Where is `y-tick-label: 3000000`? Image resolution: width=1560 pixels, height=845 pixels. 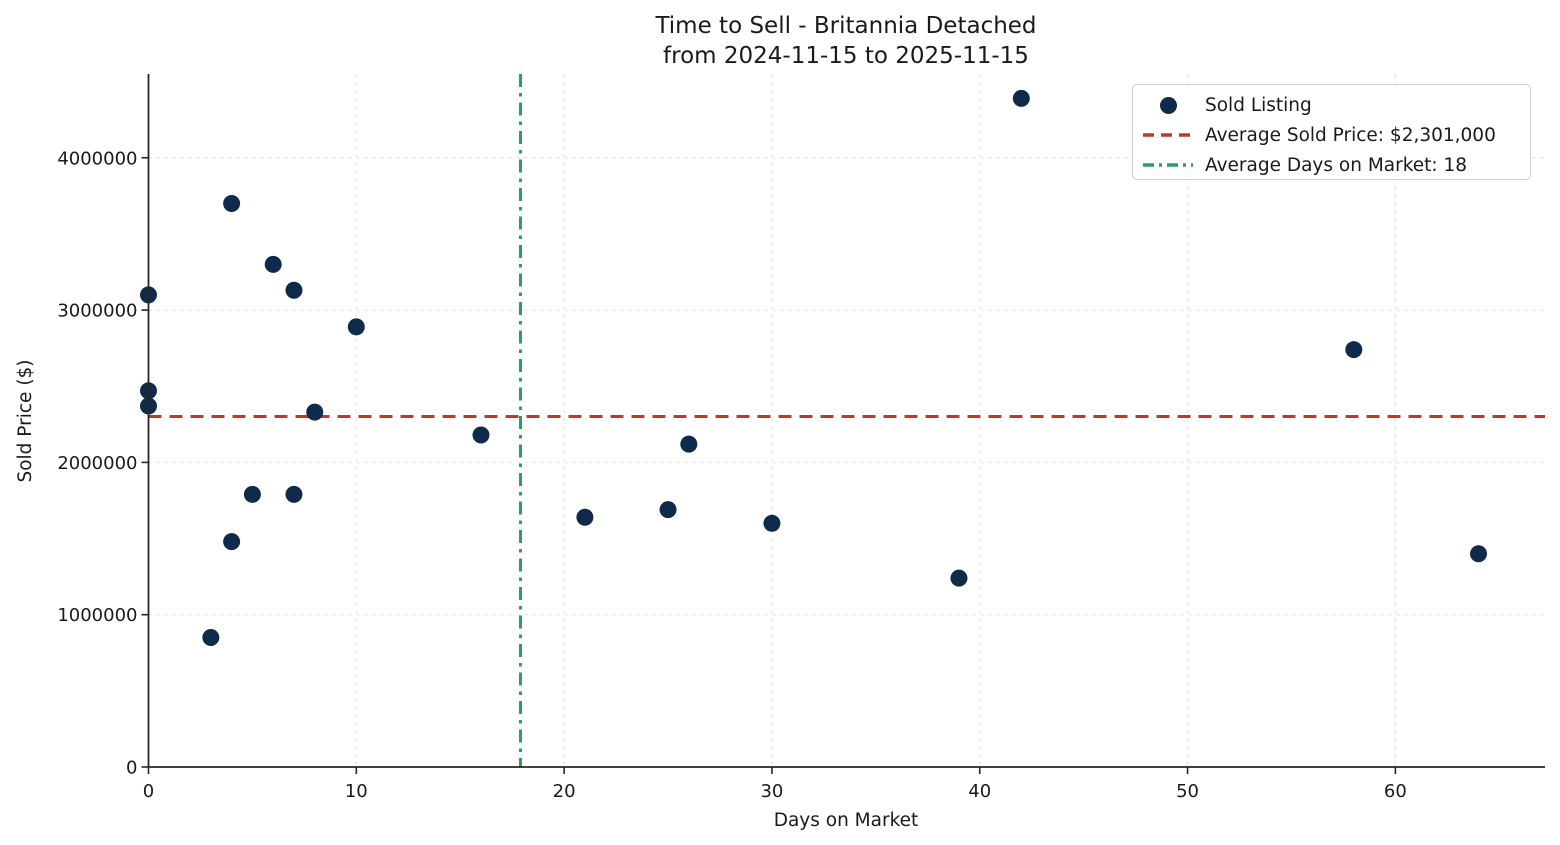
y-tick-label: 3000000 is located at coordinates (97, 311).